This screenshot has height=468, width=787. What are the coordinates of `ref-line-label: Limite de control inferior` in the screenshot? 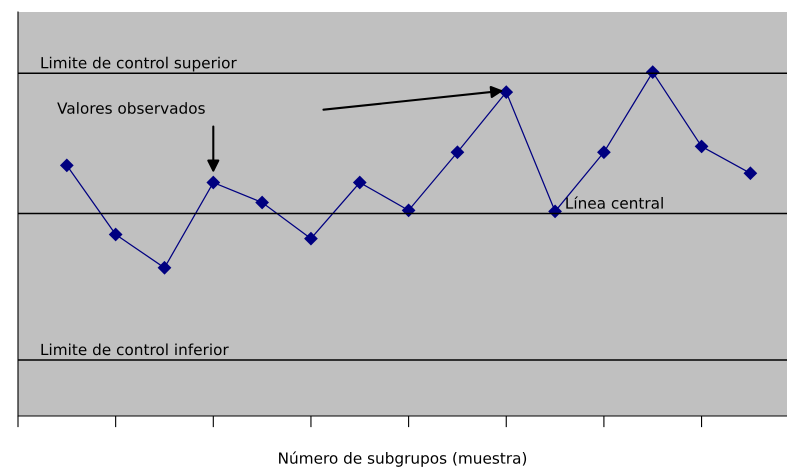 It's located at (135, 349).